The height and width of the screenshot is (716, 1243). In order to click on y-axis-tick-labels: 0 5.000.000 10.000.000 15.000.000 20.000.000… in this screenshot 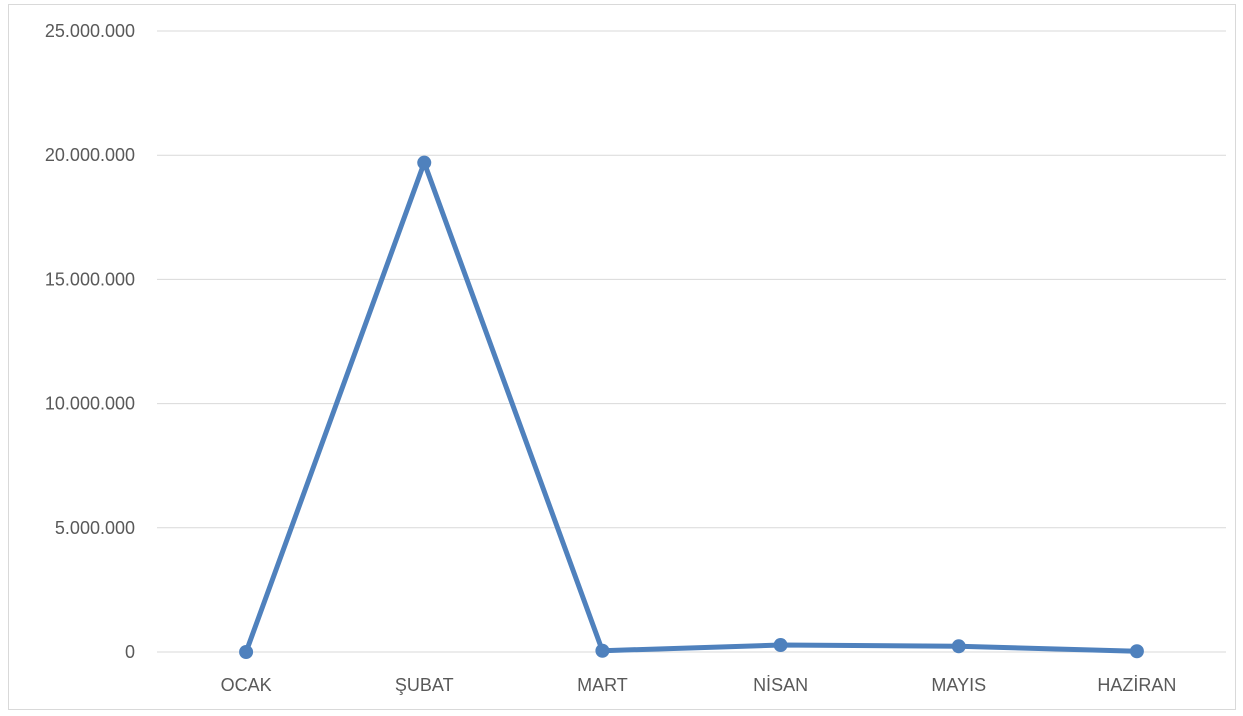, I will do `click(90, 341)`.